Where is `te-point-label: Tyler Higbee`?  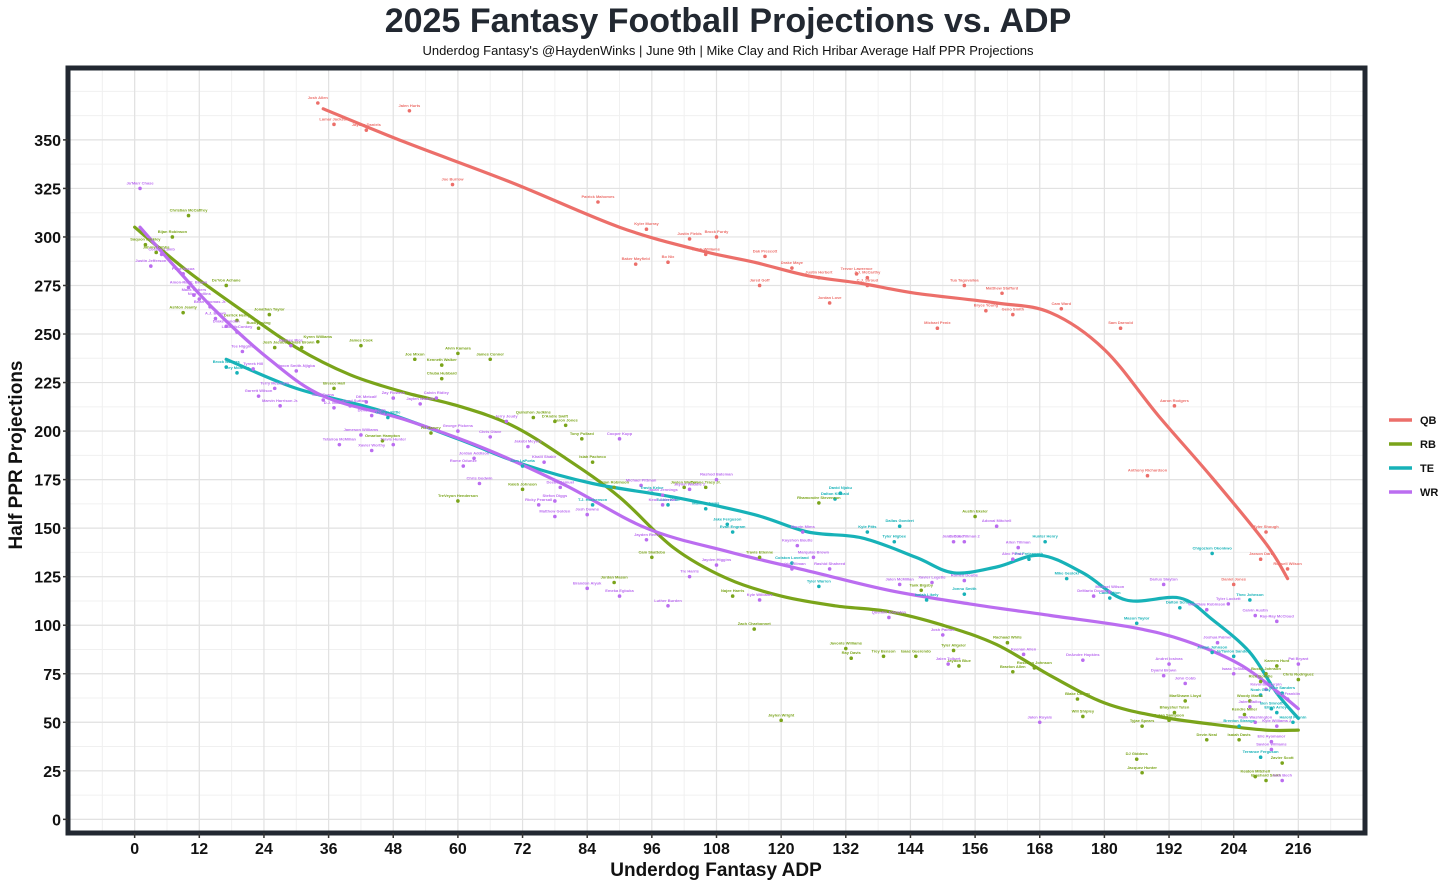
te-point-label: Tyler Higbee is located at coordinates (894, 536).